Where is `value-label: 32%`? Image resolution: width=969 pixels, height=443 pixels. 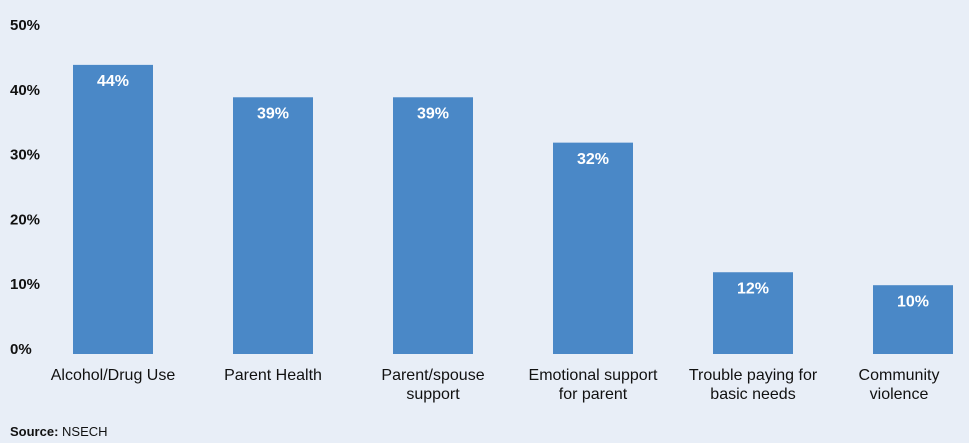
value-label: 32% is located at coordinates (593, 159).